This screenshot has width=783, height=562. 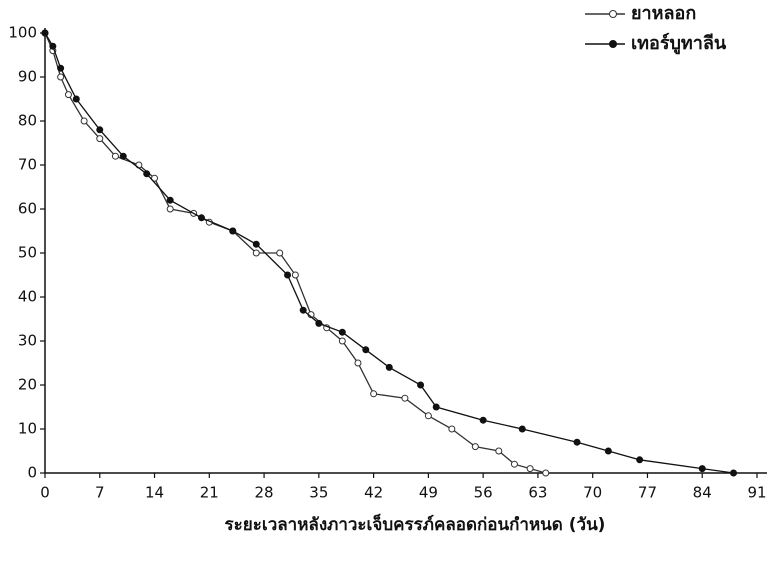 I want to click on x-tick-label: 21, so click(x=209, y=493).